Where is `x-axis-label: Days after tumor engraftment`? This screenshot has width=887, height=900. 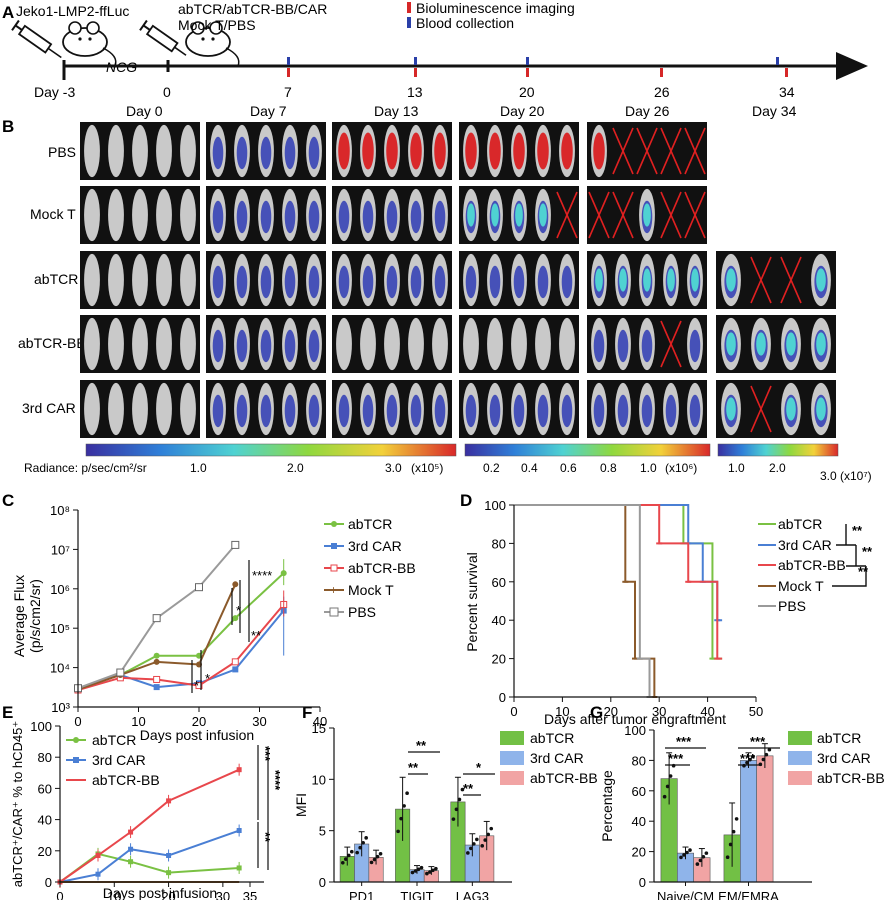 x-axis-label: Days after tumor engraftment is located at coordinates (635, 719).